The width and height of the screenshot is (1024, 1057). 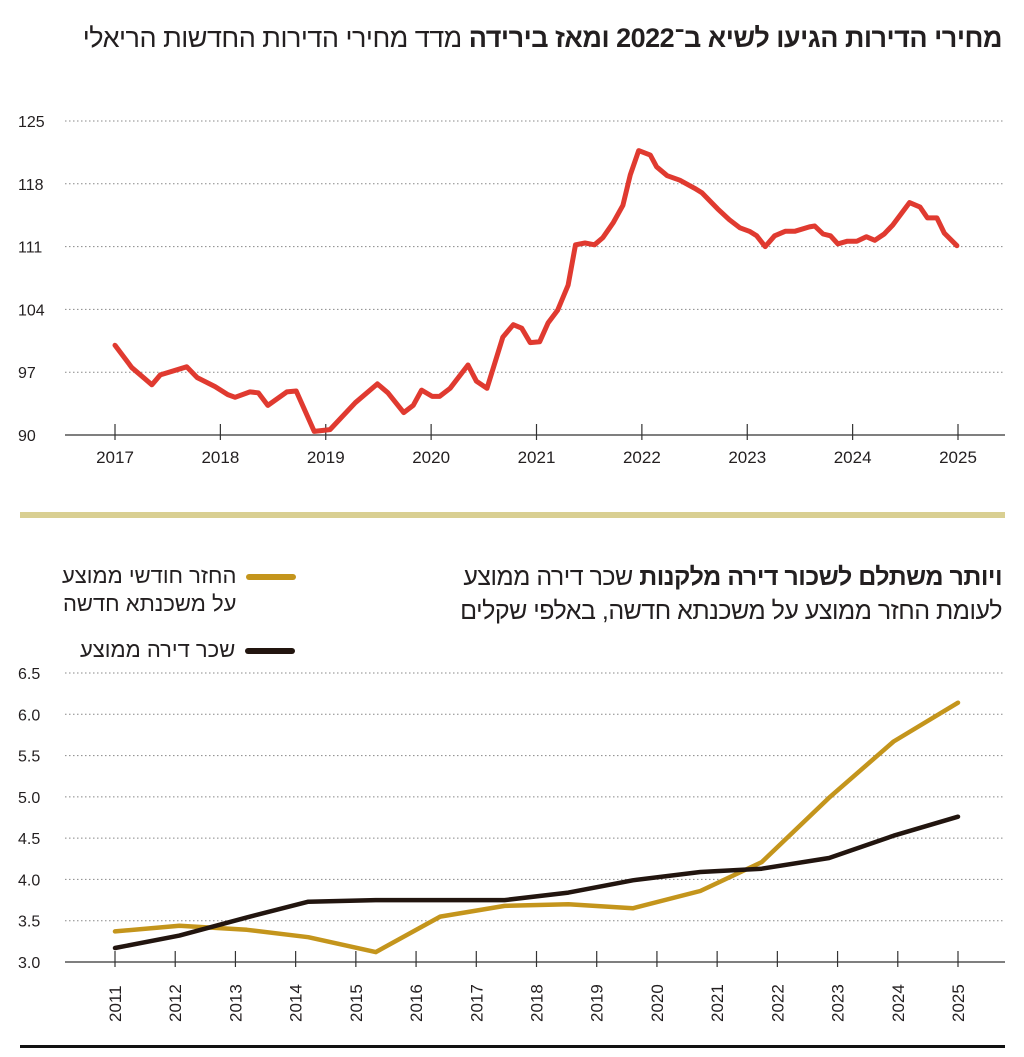 What do you see at coordinates (416, 1003) in the screenshot?
I see `x-tick-label: 2016` at bounding box center [416, 1003].